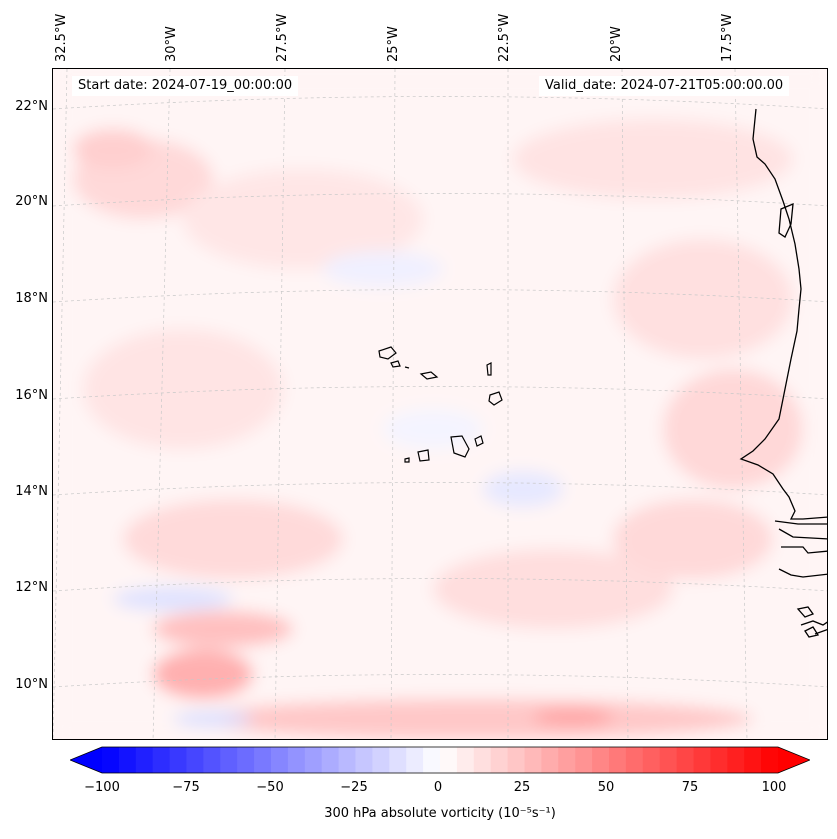  Describe the element at coordinates (171, 44) in the screenshot. I see `lon-label-30w: 30°W` at that location.